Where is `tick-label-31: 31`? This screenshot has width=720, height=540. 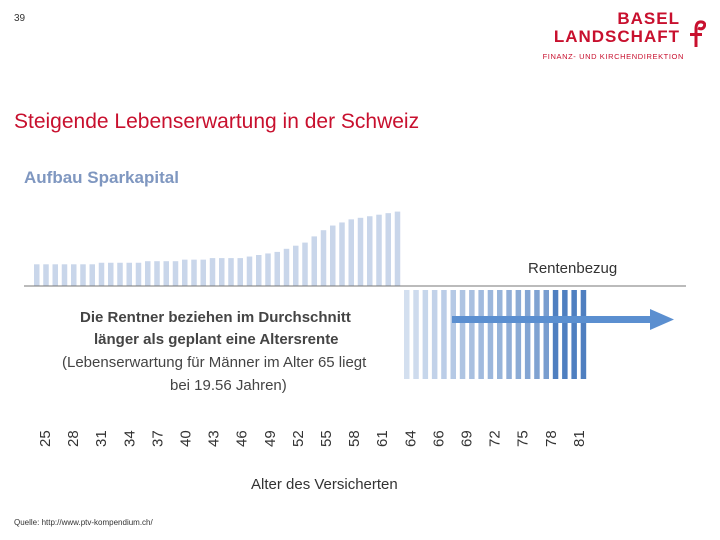
tick-label-31: 31 is located at coordinates (101, 438).